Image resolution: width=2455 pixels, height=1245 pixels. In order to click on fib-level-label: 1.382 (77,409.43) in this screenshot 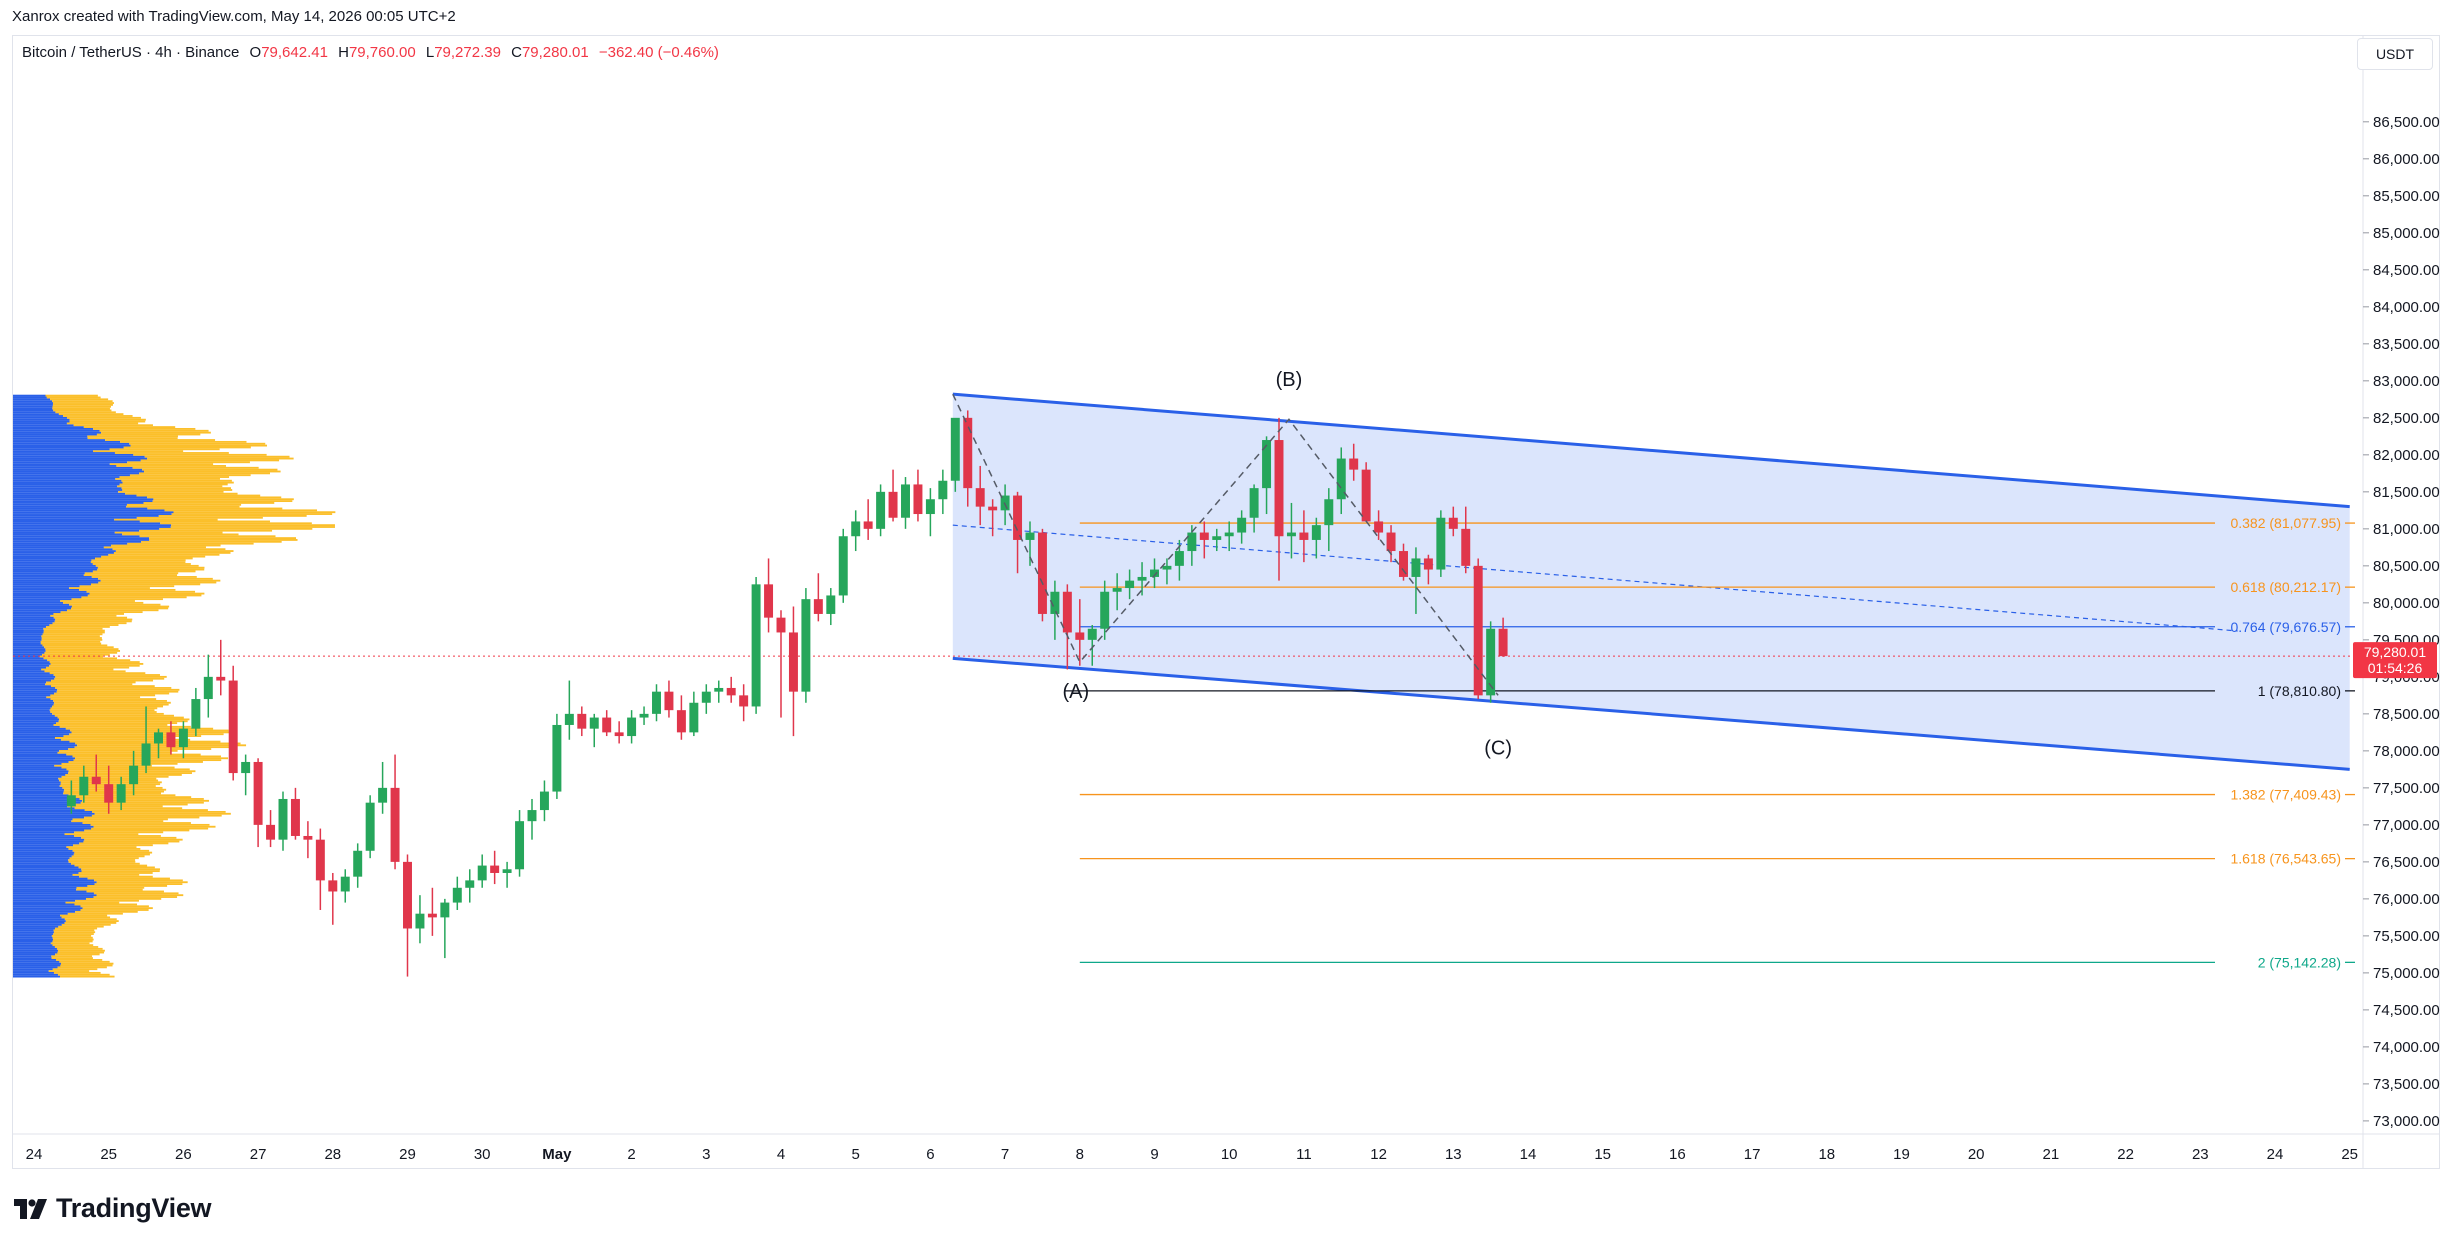, I will do `click(2285, 795)`.